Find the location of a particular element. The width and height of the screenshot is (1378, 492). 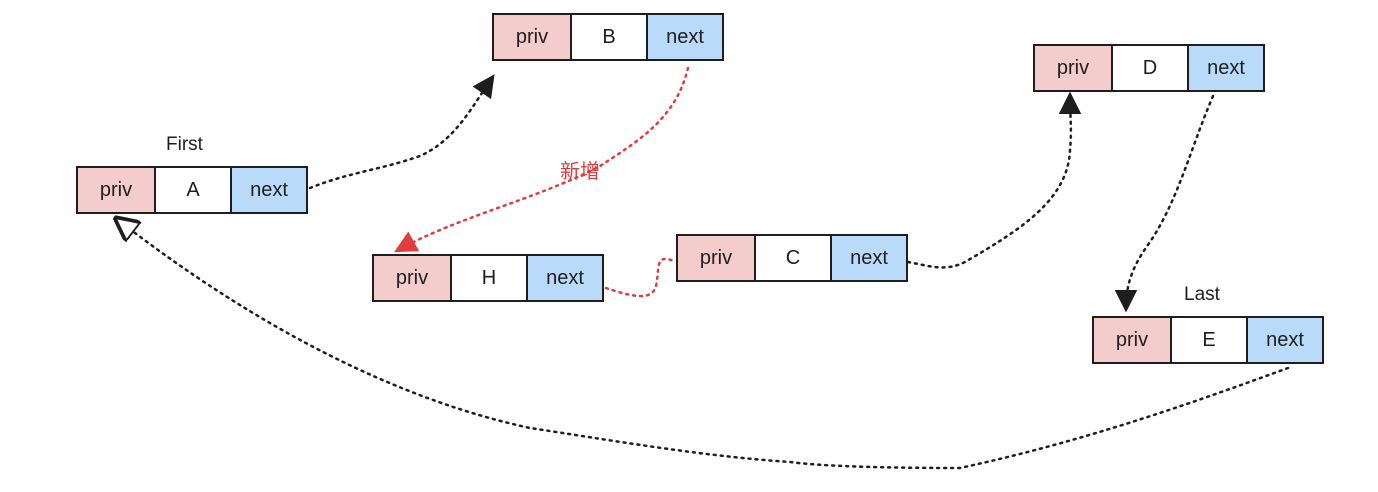

node-b: priv B next is located at coordinates (608, 37).